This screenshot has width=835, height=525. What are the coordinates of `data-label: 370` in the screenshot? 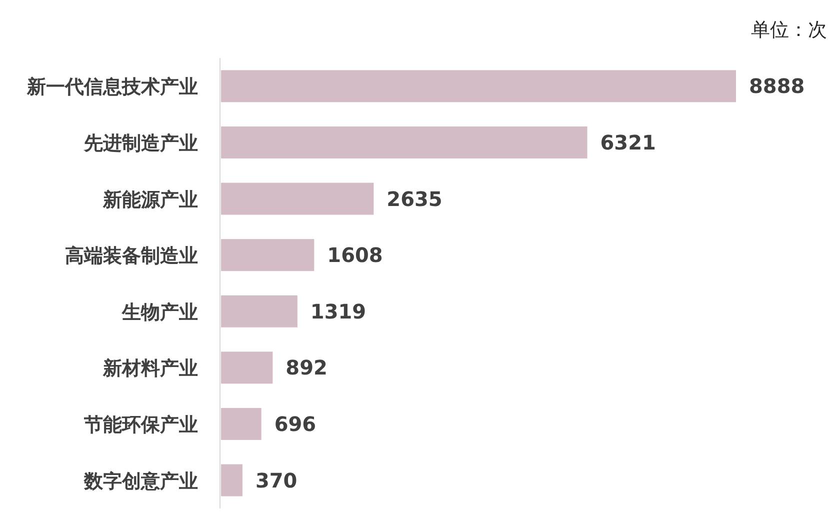 It's located at (276, 480).